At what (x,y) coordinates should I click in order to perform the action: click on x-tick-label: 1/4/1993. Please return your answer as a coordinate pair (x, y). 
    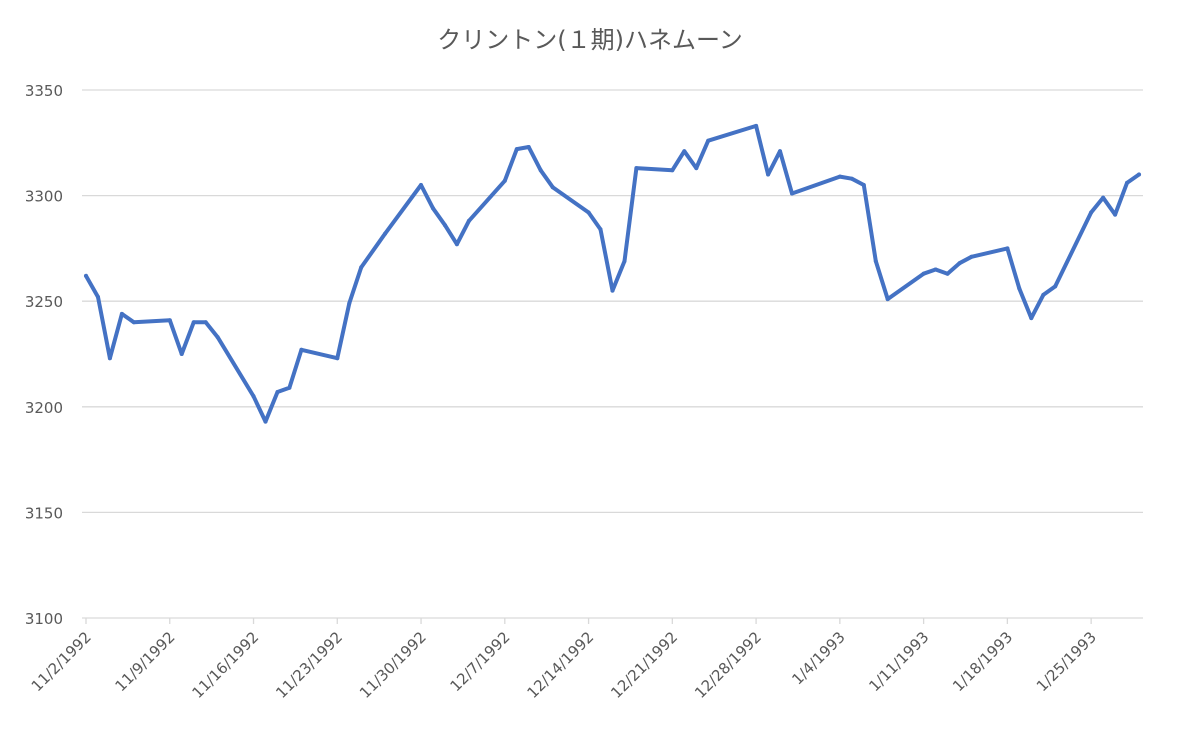
    Looking at the image, I should click on (818, 658).